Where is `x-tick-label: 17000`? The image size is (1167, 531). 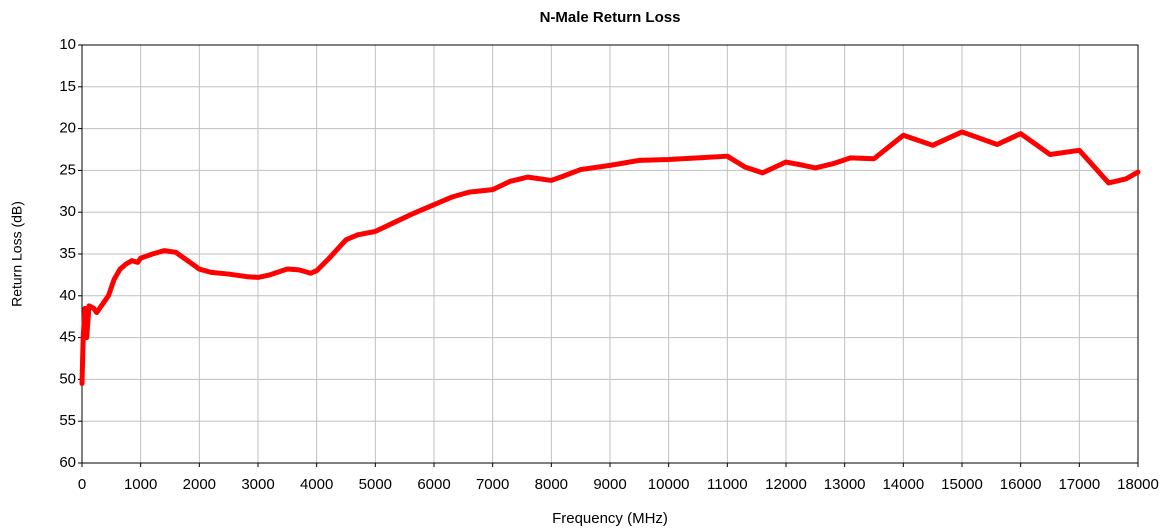
x-tick-label: 17000 is located at coordinates (1079, 484).